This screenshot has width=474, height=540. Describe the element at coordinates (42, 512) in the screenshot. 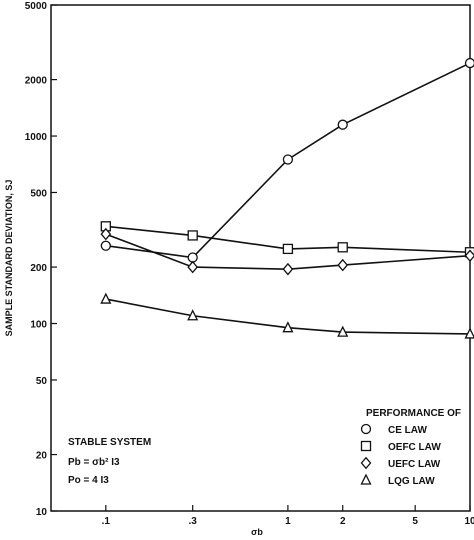

I see `y-tick-label: 10` at that location.